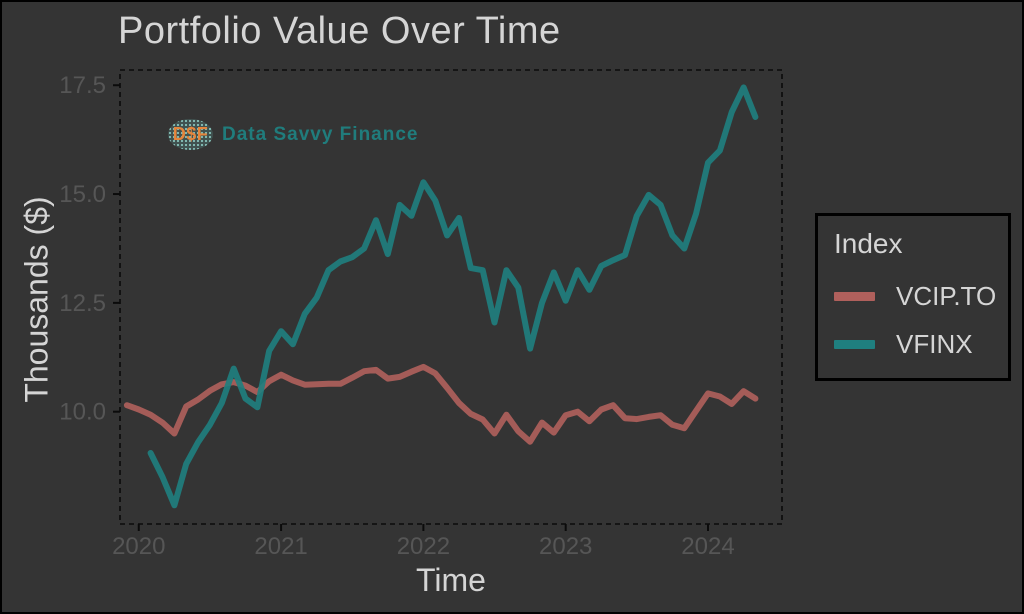 The width and height of the screenshot is (1024, 614). I want to click on x-tick-label: 2020, so click(138, 546).